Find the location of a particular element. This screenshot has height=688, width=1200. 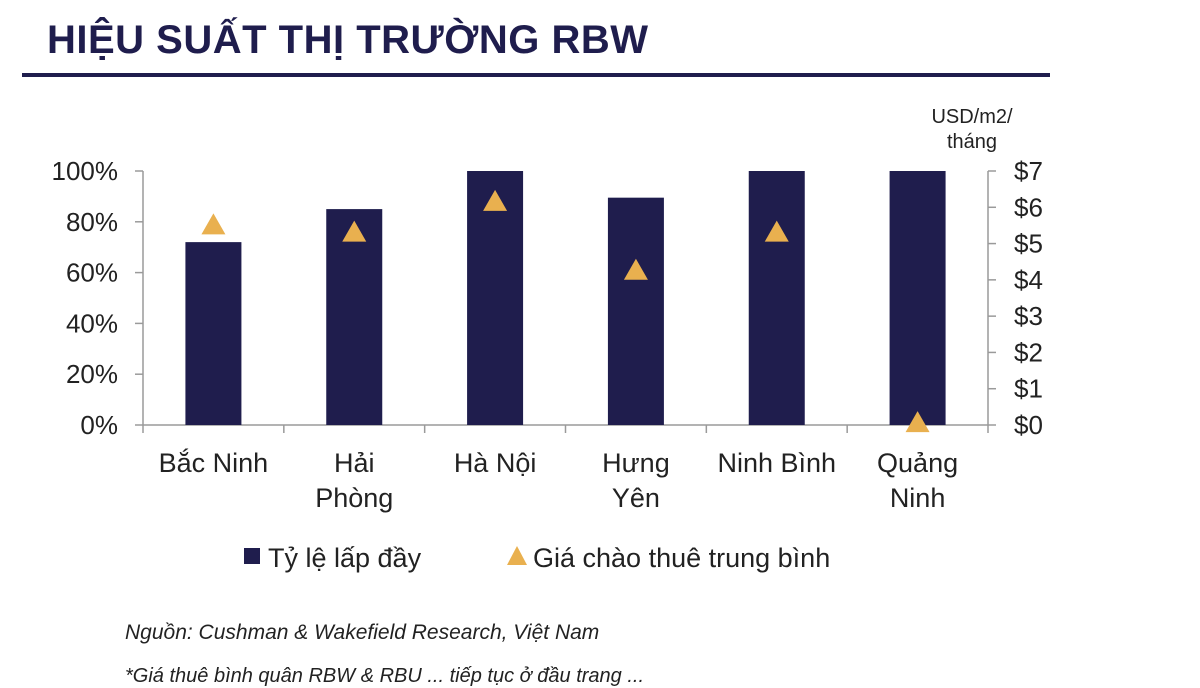

x-category-label: Phòng is located at coordinates (354, 498).